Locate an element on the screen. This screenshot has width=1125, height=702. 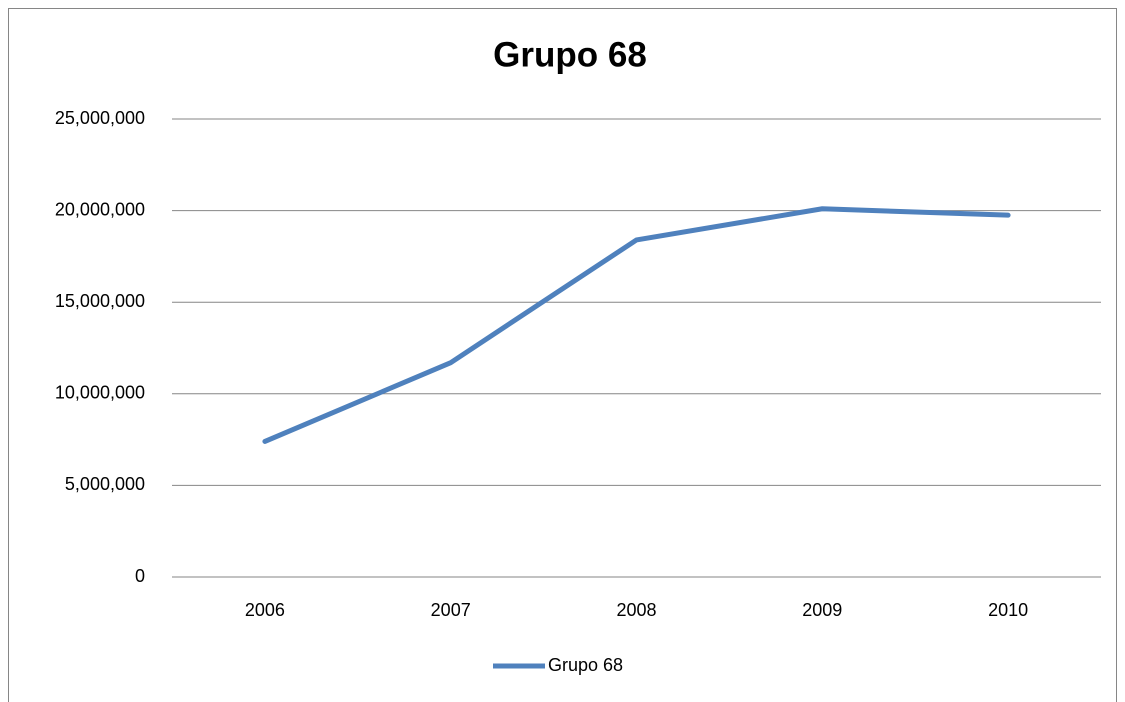
x-tick-label: 2006 is located at coordinates (265, 610).